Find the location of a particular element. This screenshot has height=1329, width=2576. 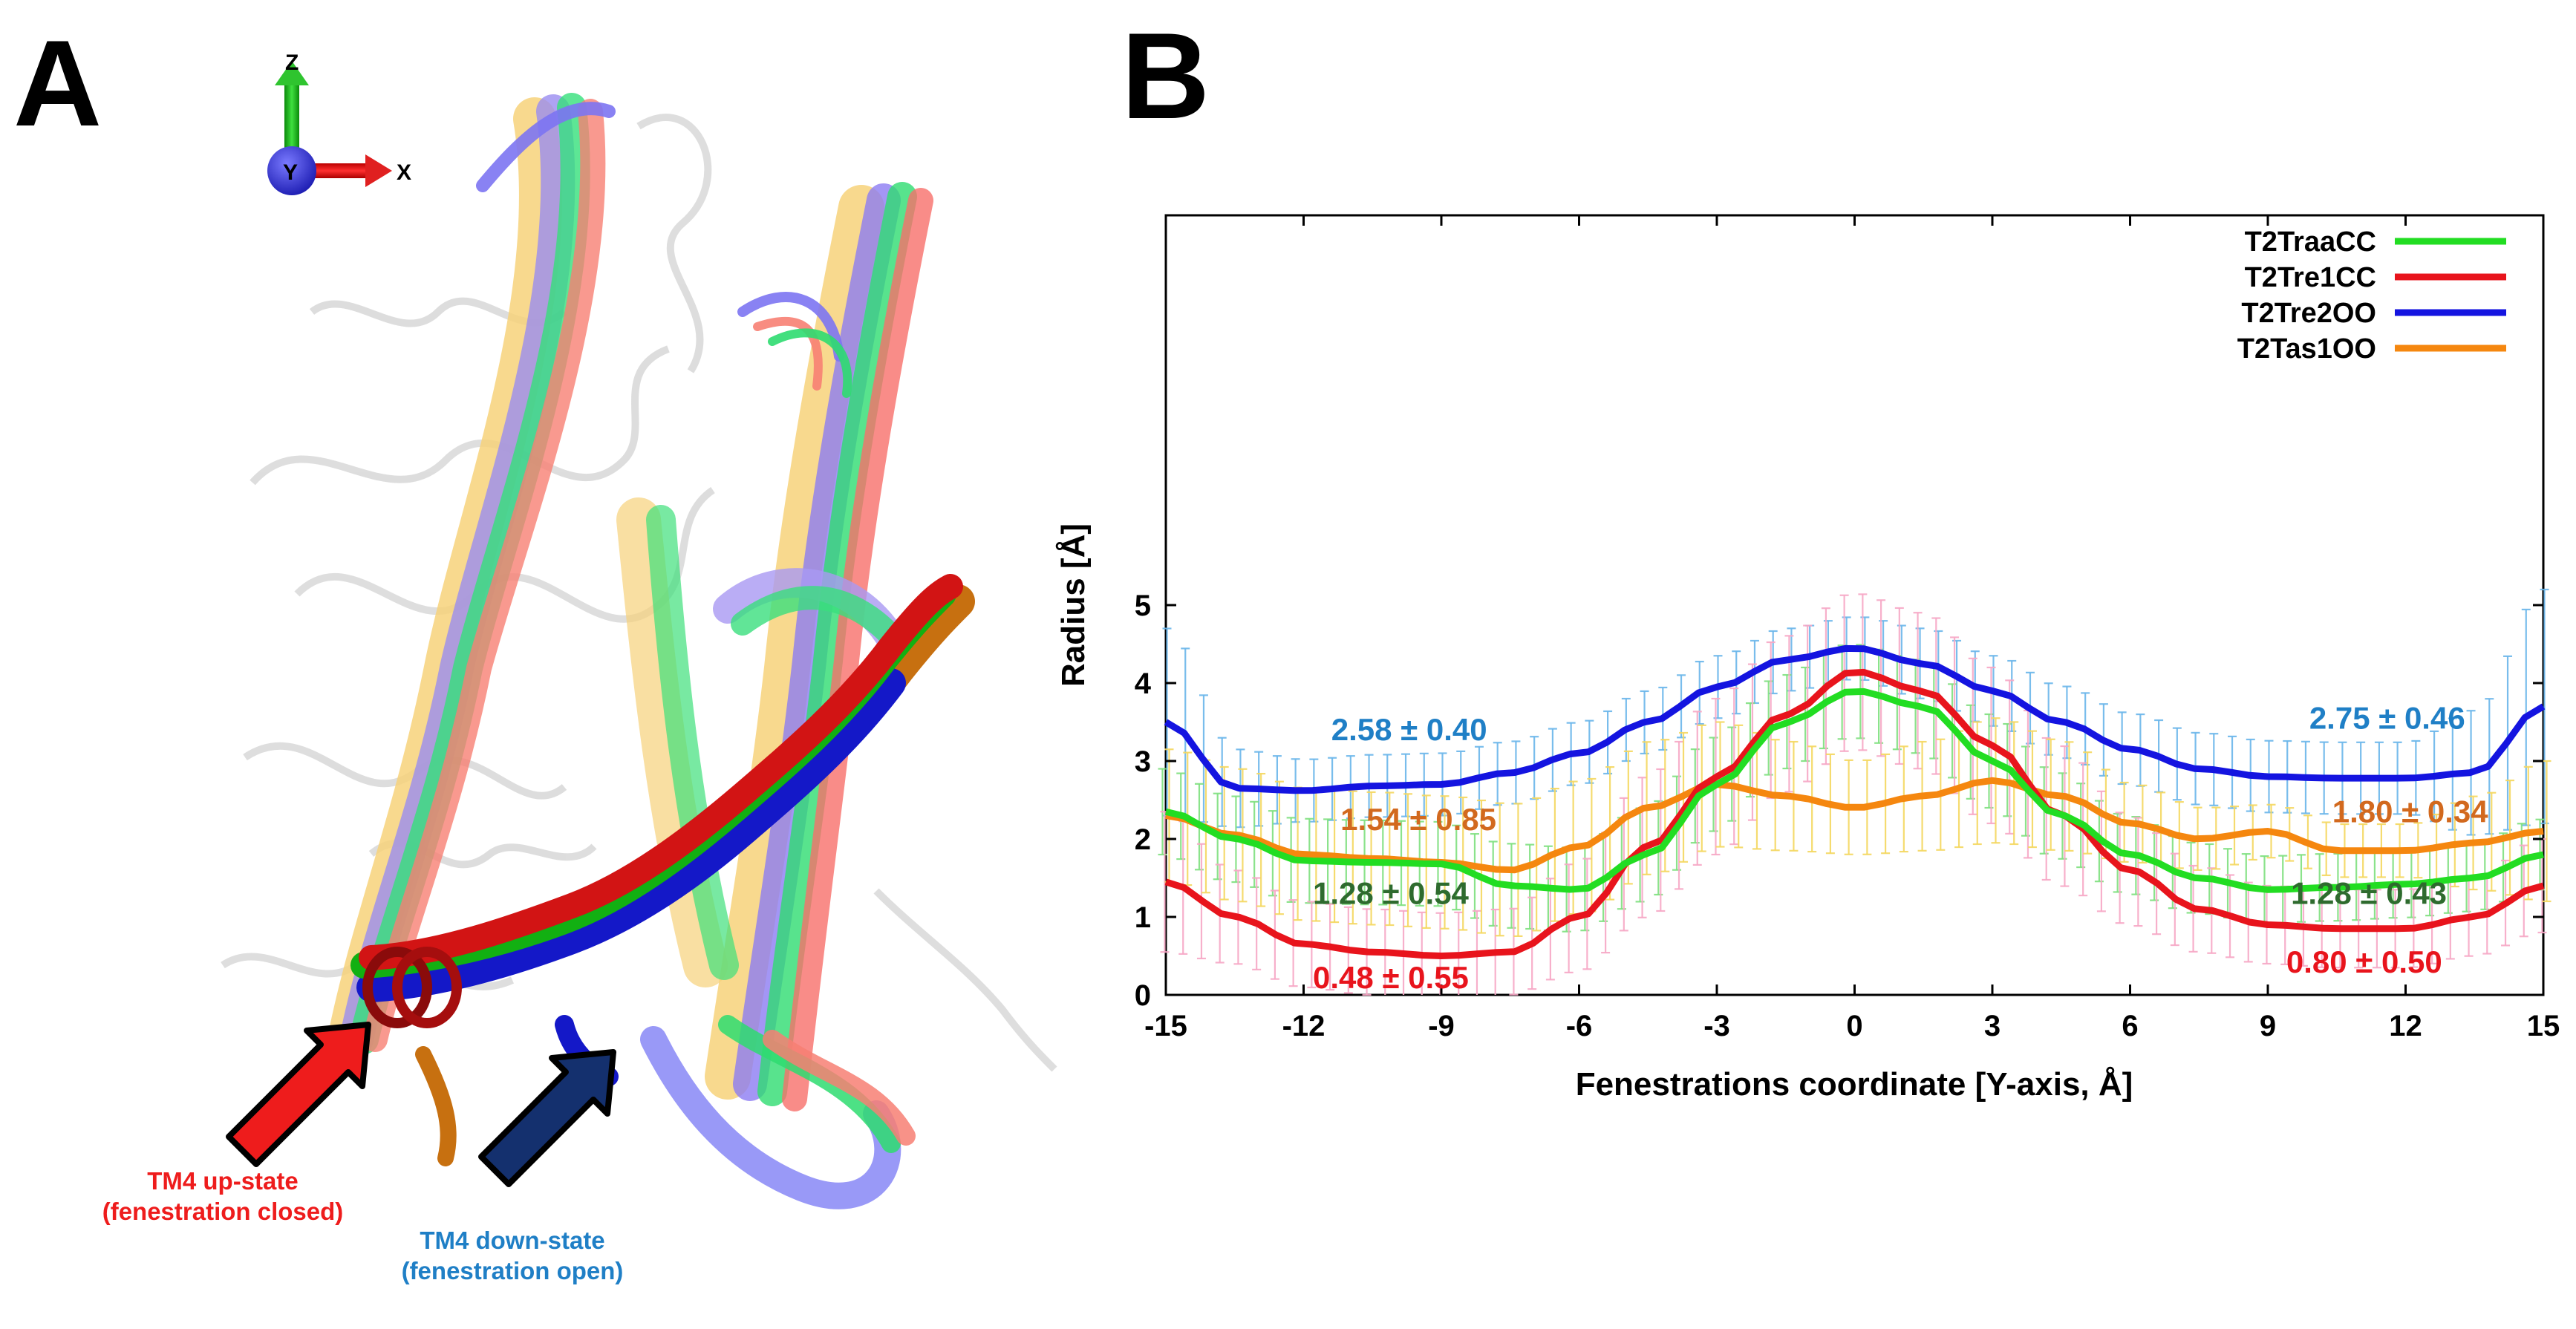

legend-label-T2Tas1OO: T2Tas1OO is located at coordinates (2306, 349).